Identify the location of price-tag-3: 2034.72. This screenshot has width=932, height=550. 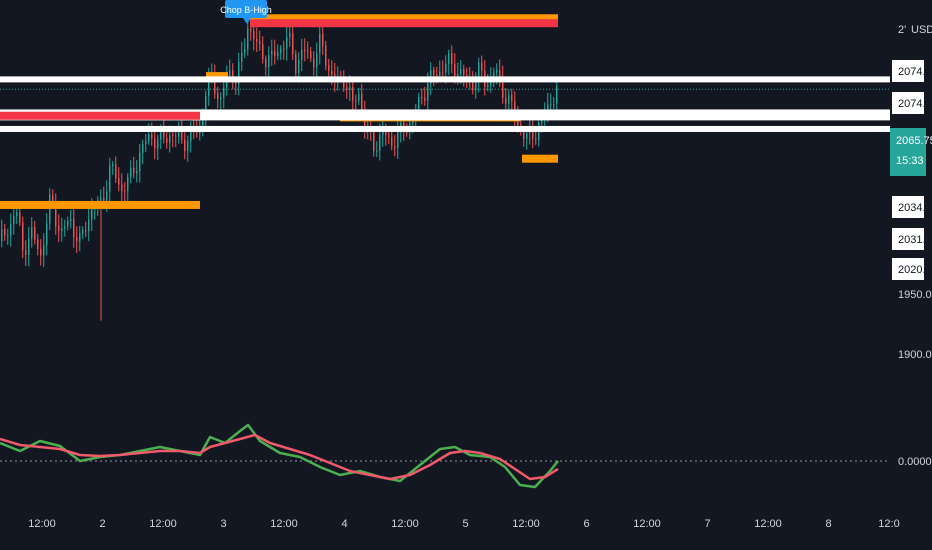
(912, 207).